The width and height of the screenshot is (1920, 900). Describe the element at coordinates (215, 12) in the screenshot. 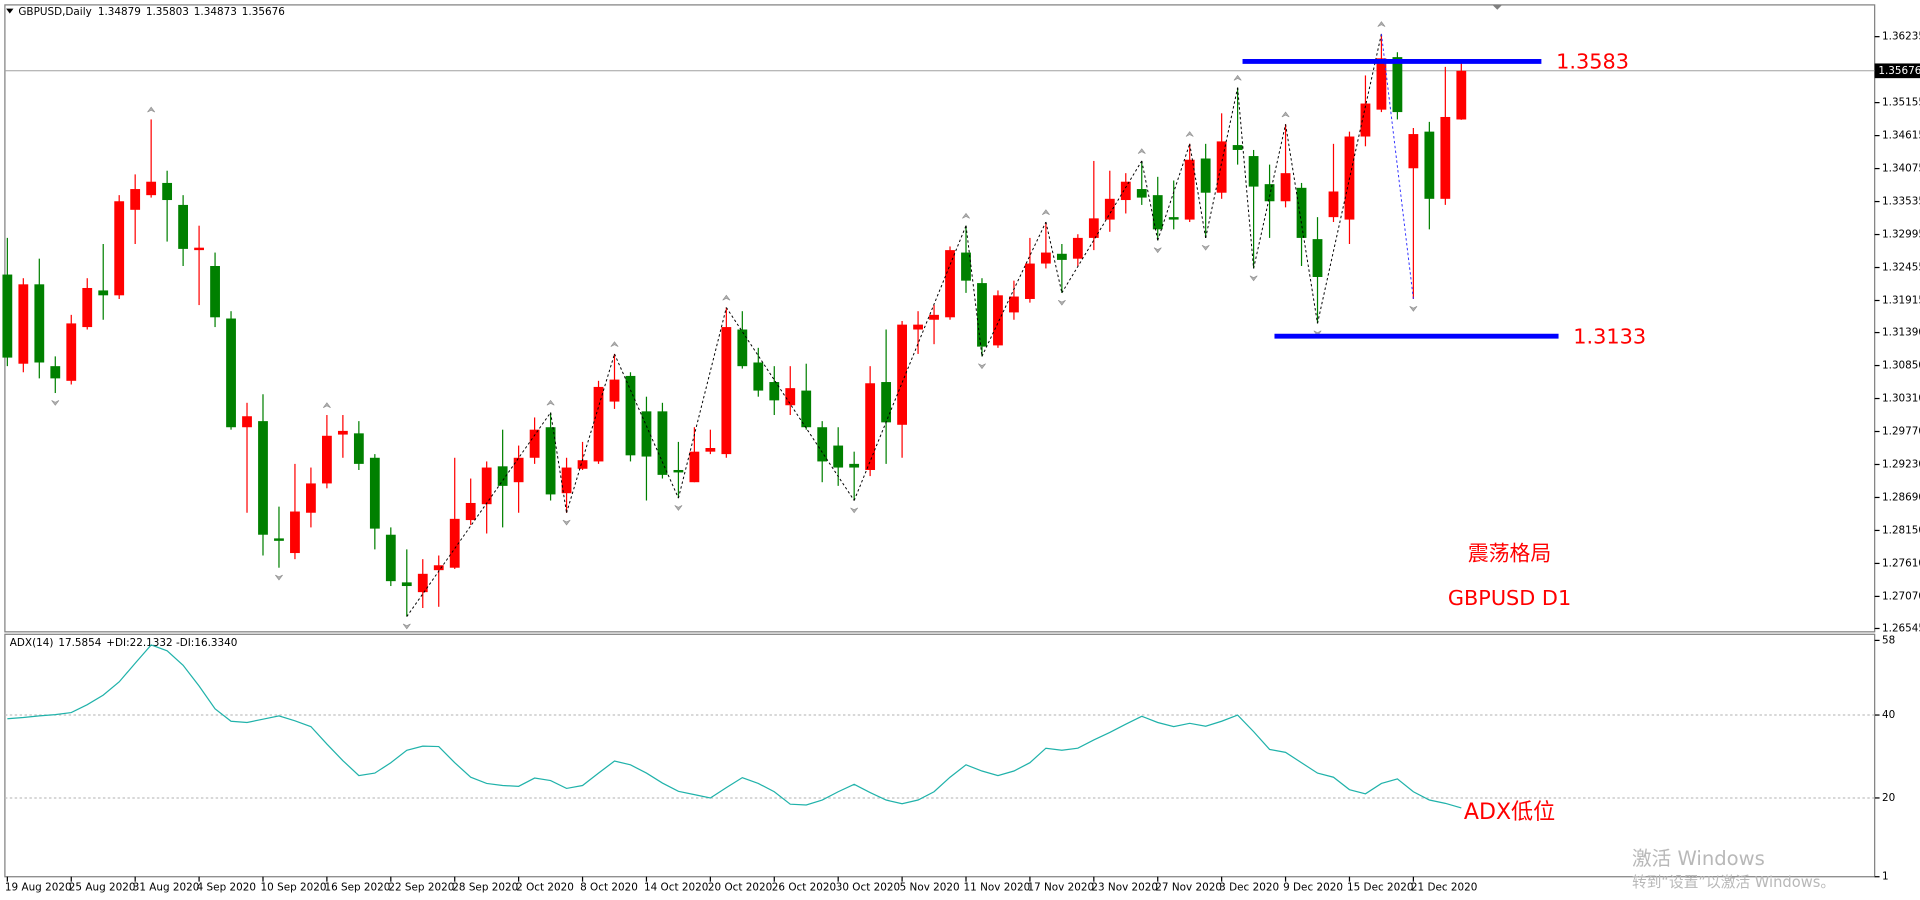

I see `header-low: 1.34873` at that location.